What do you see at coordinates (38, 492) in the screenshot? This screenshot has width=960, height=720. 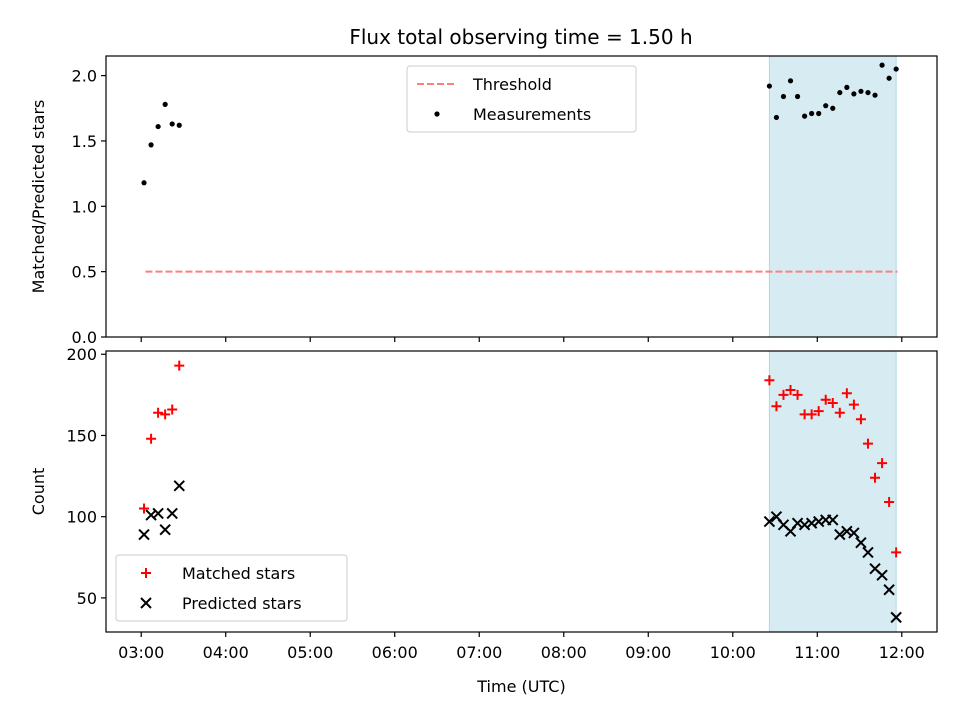 I see `y-axis-label: Count` at bounding box center [38, 492].